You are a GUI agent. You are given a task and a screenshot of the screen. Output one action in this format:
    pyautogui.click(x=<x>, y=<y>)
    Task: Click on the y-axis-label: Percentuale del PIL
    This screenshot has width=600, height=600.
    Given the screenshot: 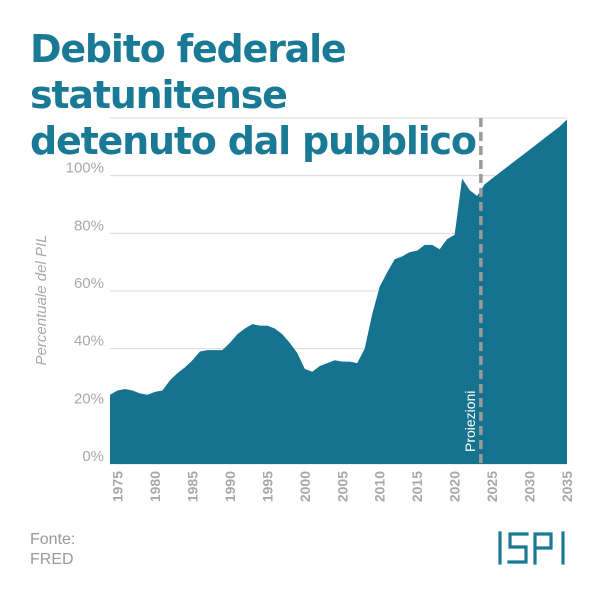 What is the action you would take?
    pyautogui.click(x=41, y=300)
    